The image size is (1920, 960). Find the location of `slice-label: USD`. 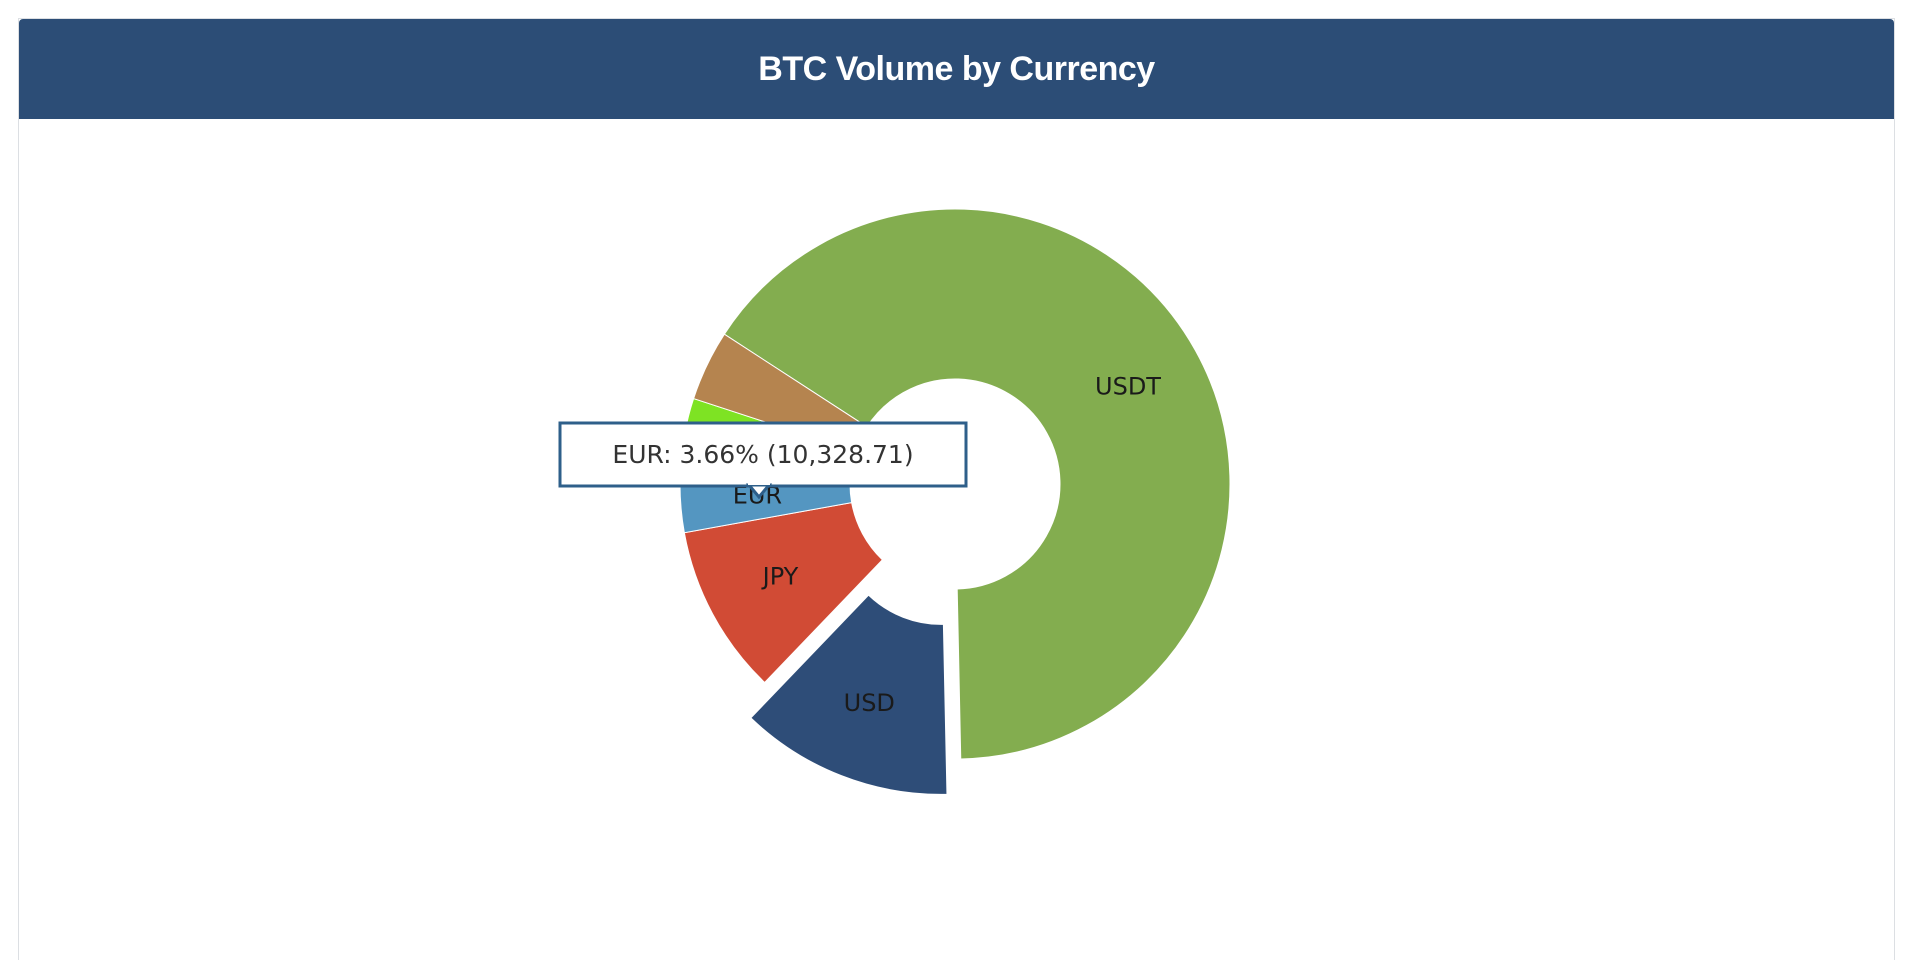

slice-label: USD is located at coordinates (869, 703).